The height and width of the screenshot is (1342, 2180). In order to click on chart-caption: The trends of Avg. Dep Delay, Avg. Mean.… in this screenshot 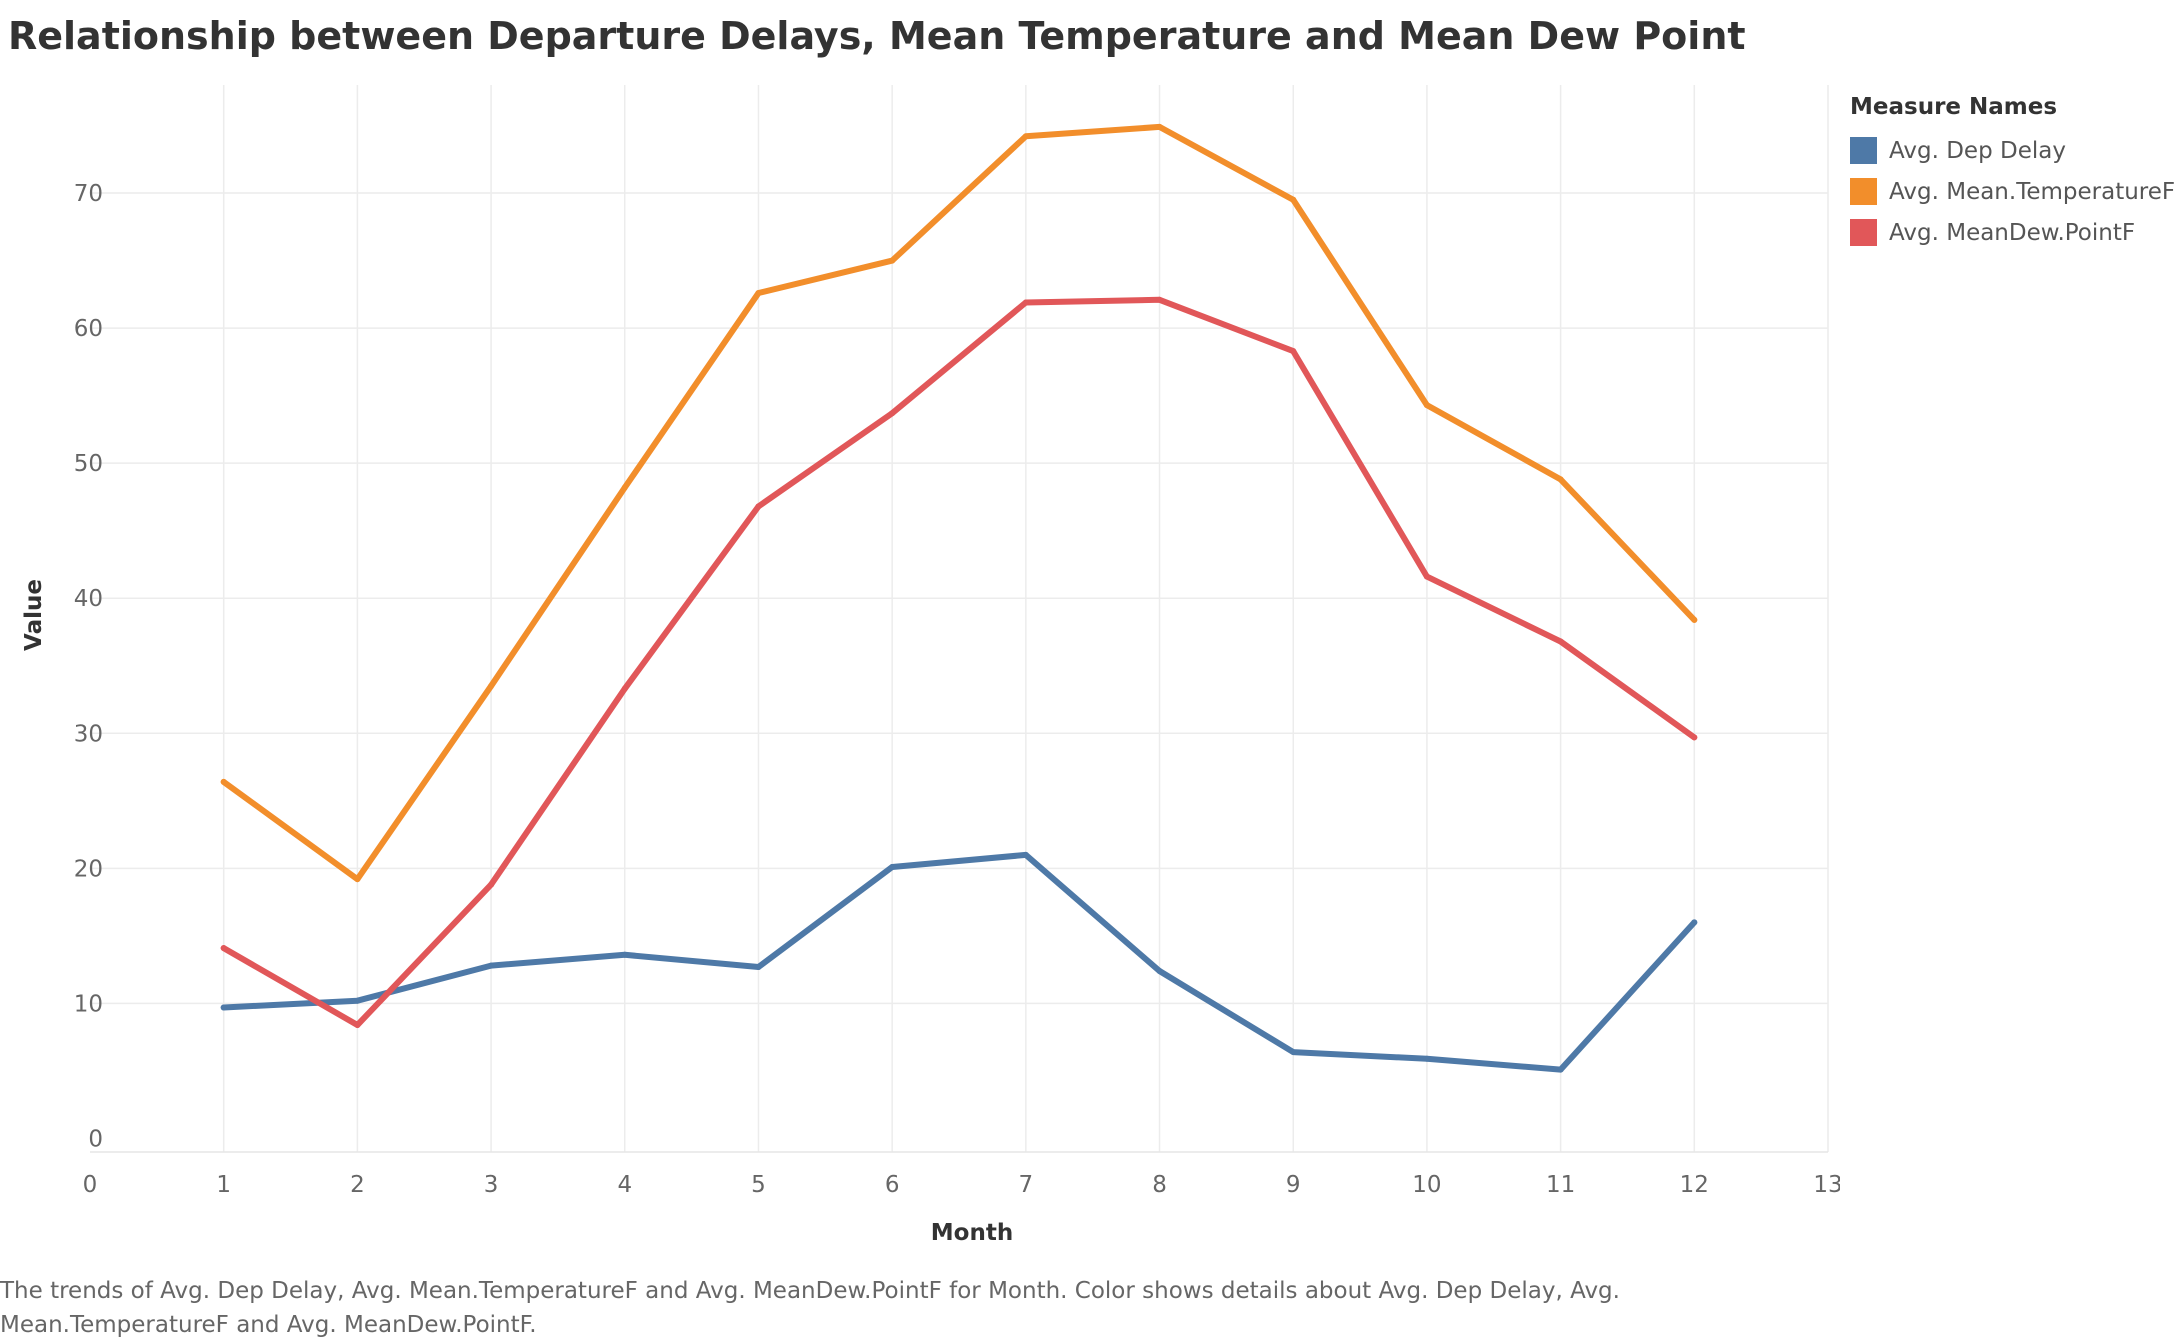, I will do `click(810, 1308)`.